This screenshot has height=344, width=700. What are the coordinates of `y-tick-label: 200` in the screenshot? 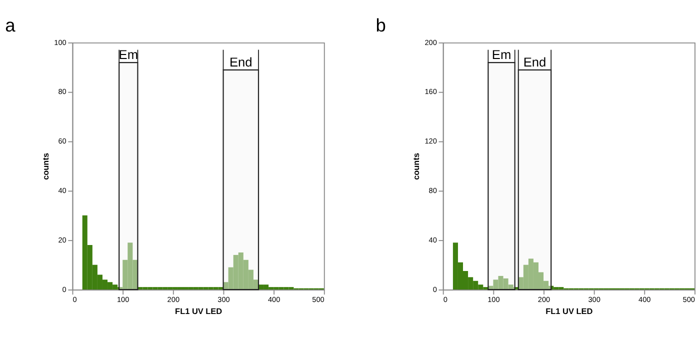 It's located at (430, 42).